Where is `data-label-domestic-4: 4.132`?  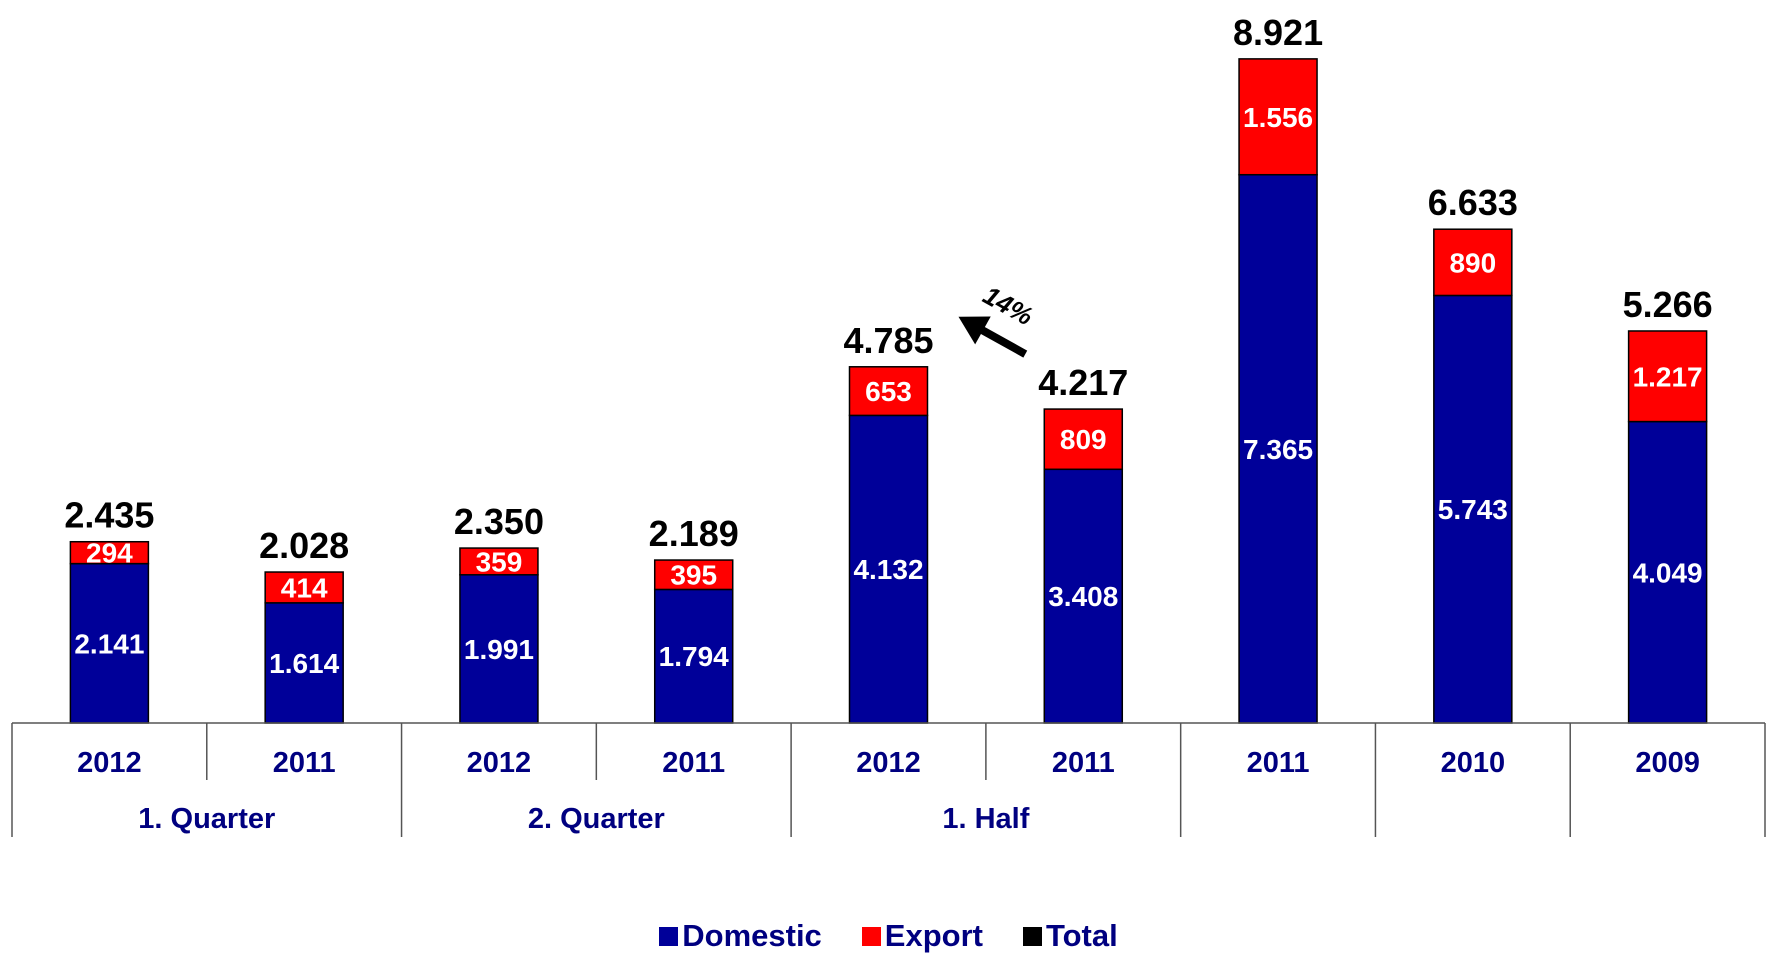
data-label-domestic-4: 4.132 is located at coordinates (888, 569).